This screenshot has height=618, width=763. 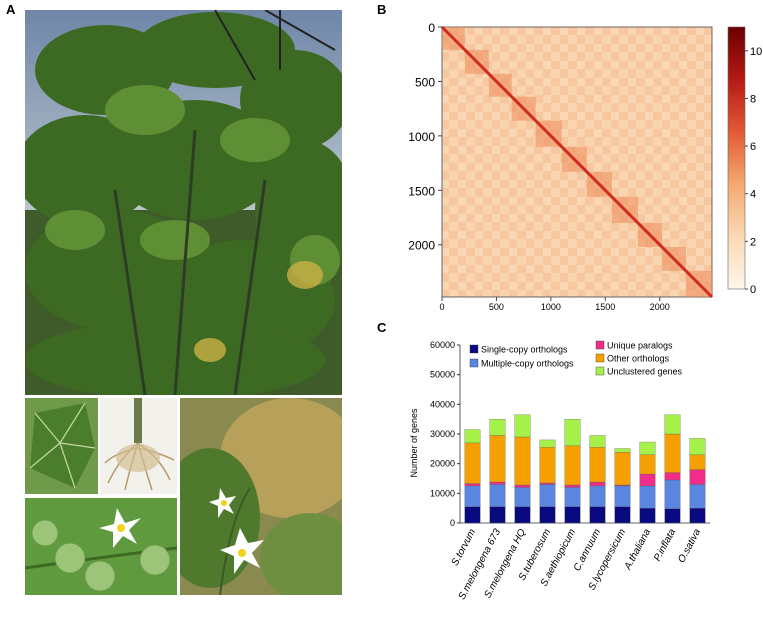 What do you see at coordinates (756, 52) in the screenshot?
I see `colorbar-tick-label: 10` at bounding box center [756, 52].